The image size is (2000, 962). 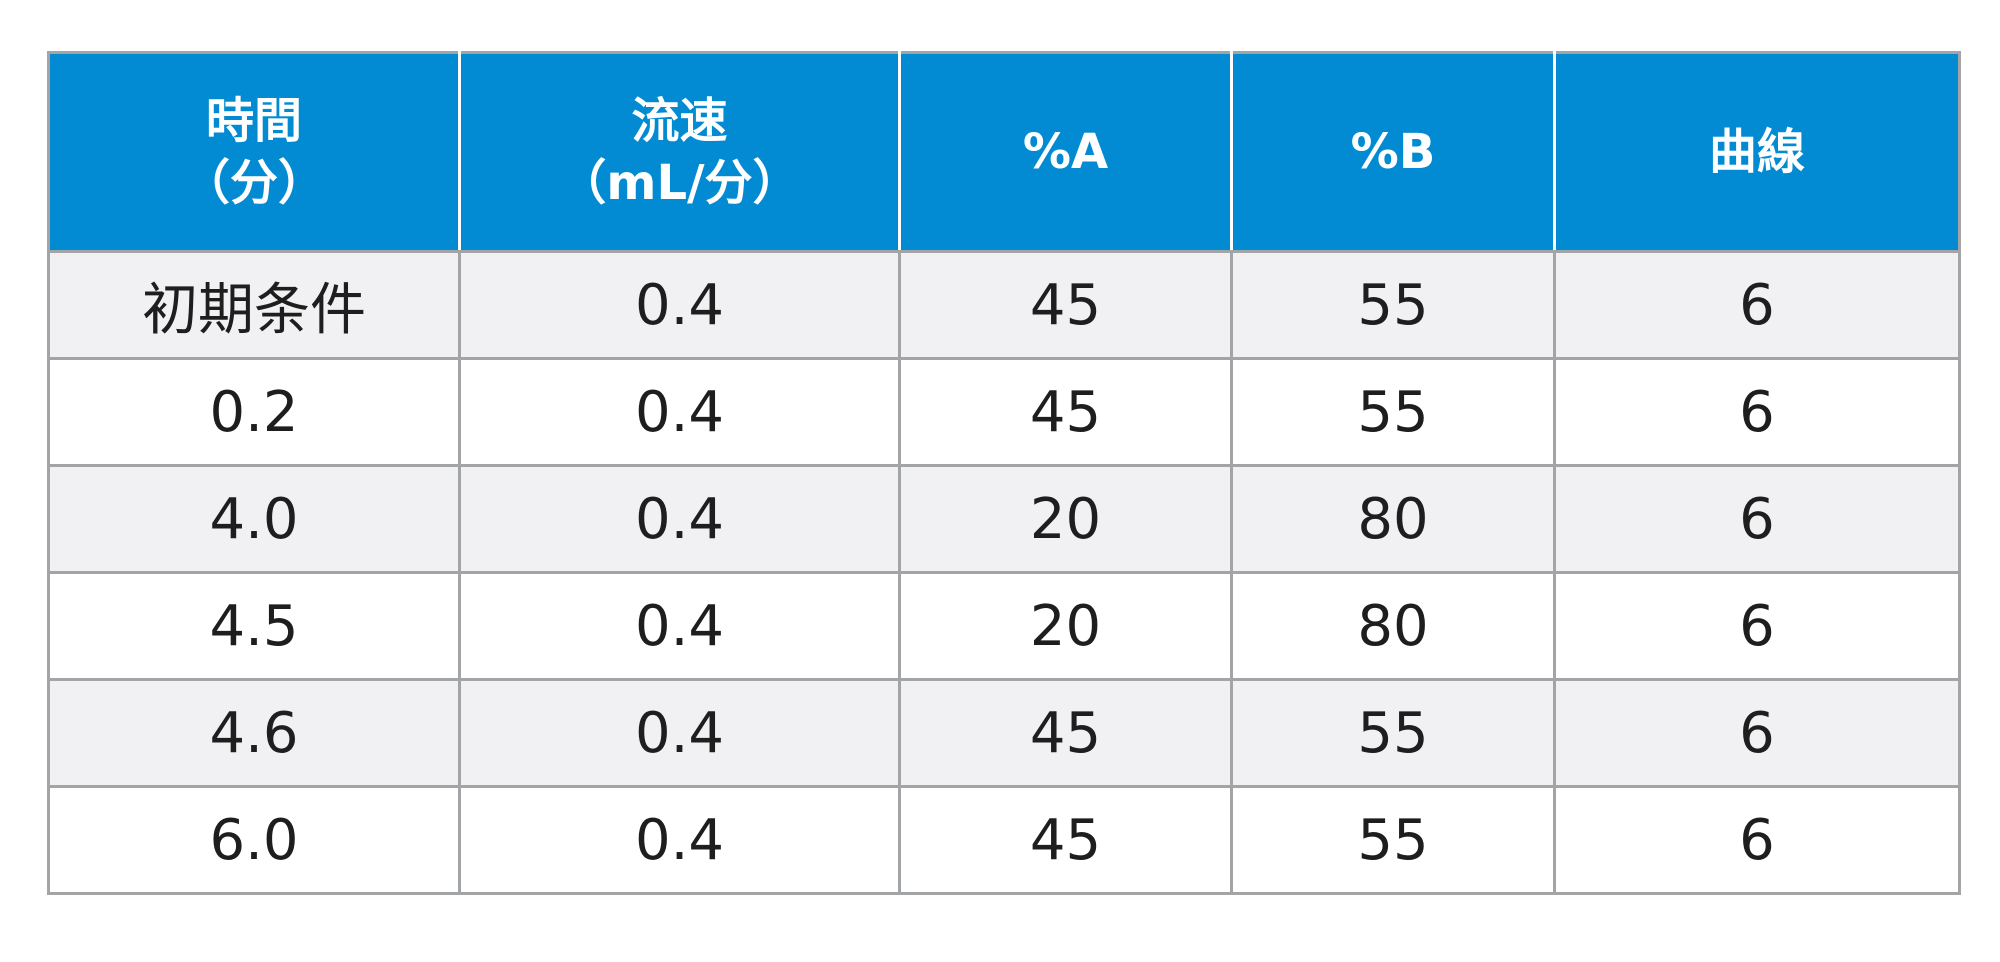 I want to click on table-row: 4.6 0.4 45 55 6, so click(x=1004, y=733).